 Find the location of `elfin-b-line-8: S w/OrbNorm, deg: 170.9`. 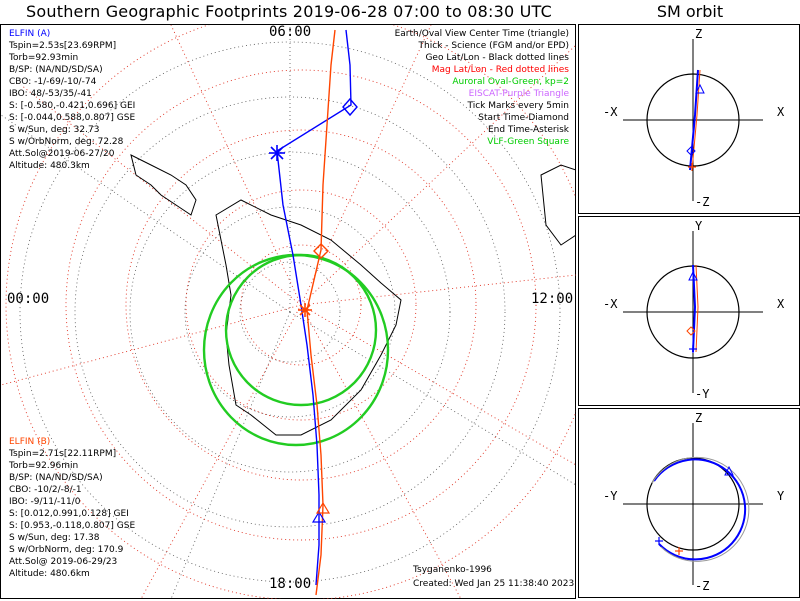

elfin-b-line-8: S w/OrbNorm, deg: 170.9 is located at coordinates (66, 550).